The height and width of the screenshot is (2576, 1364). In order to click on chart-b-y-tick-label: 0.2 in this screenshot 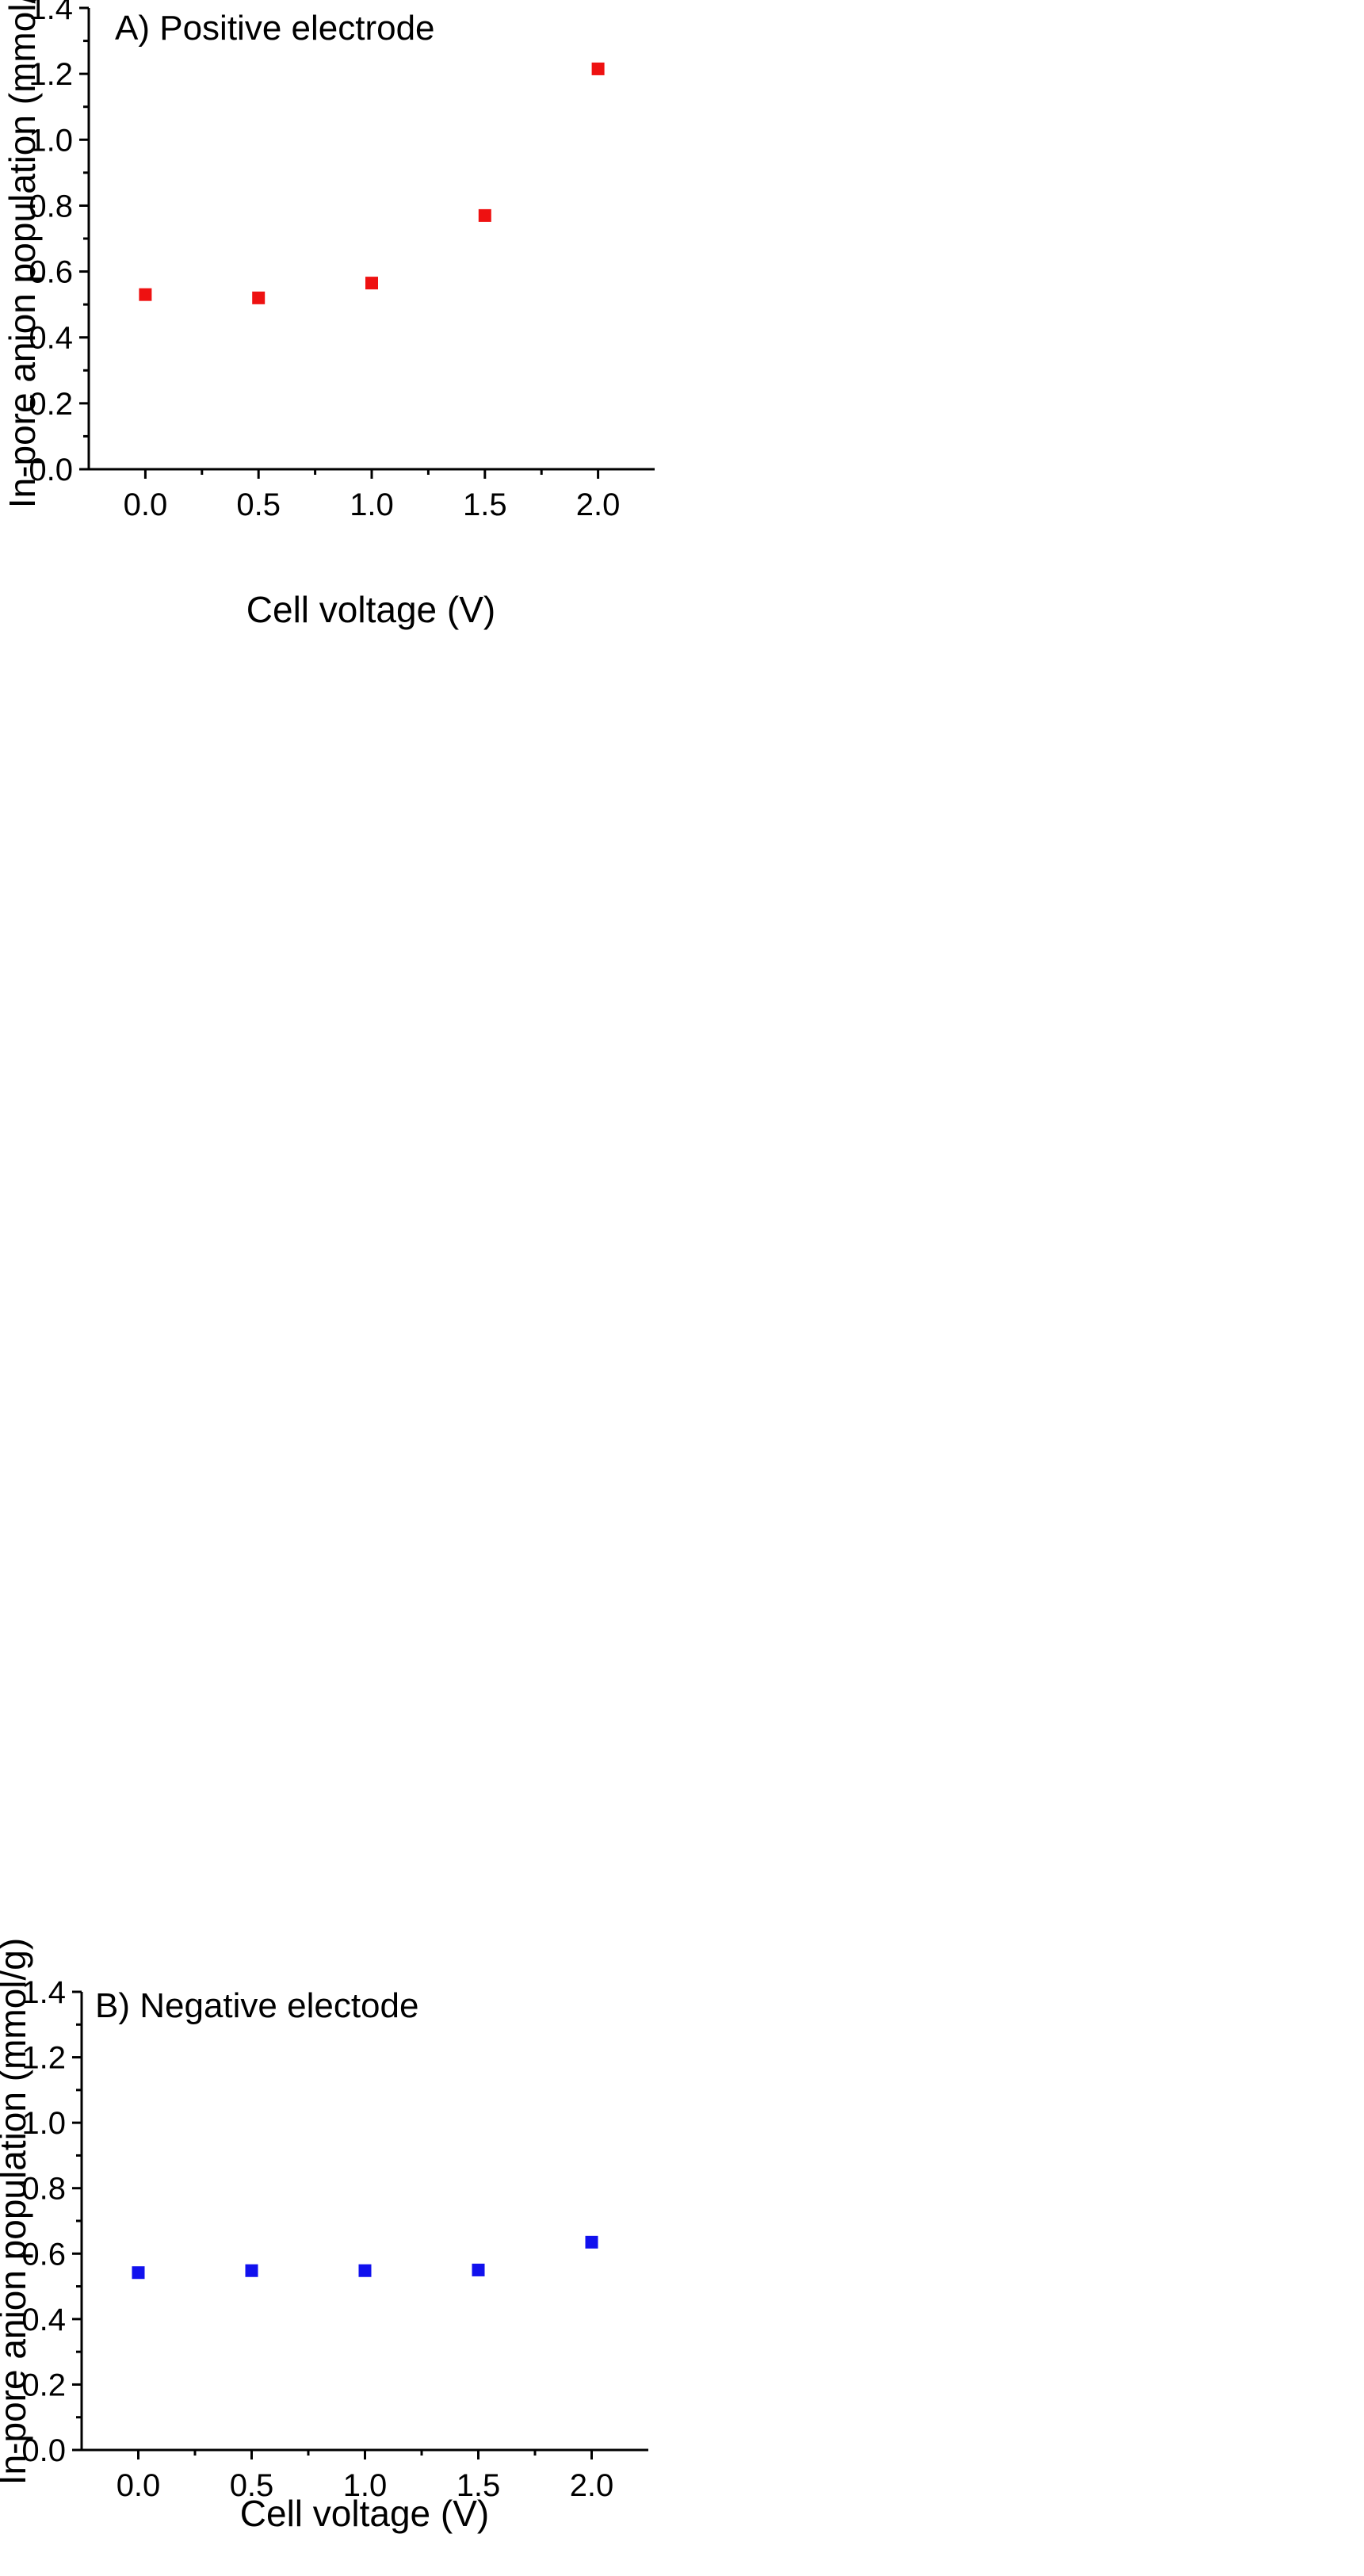, I will do `click(43, 2385)`.